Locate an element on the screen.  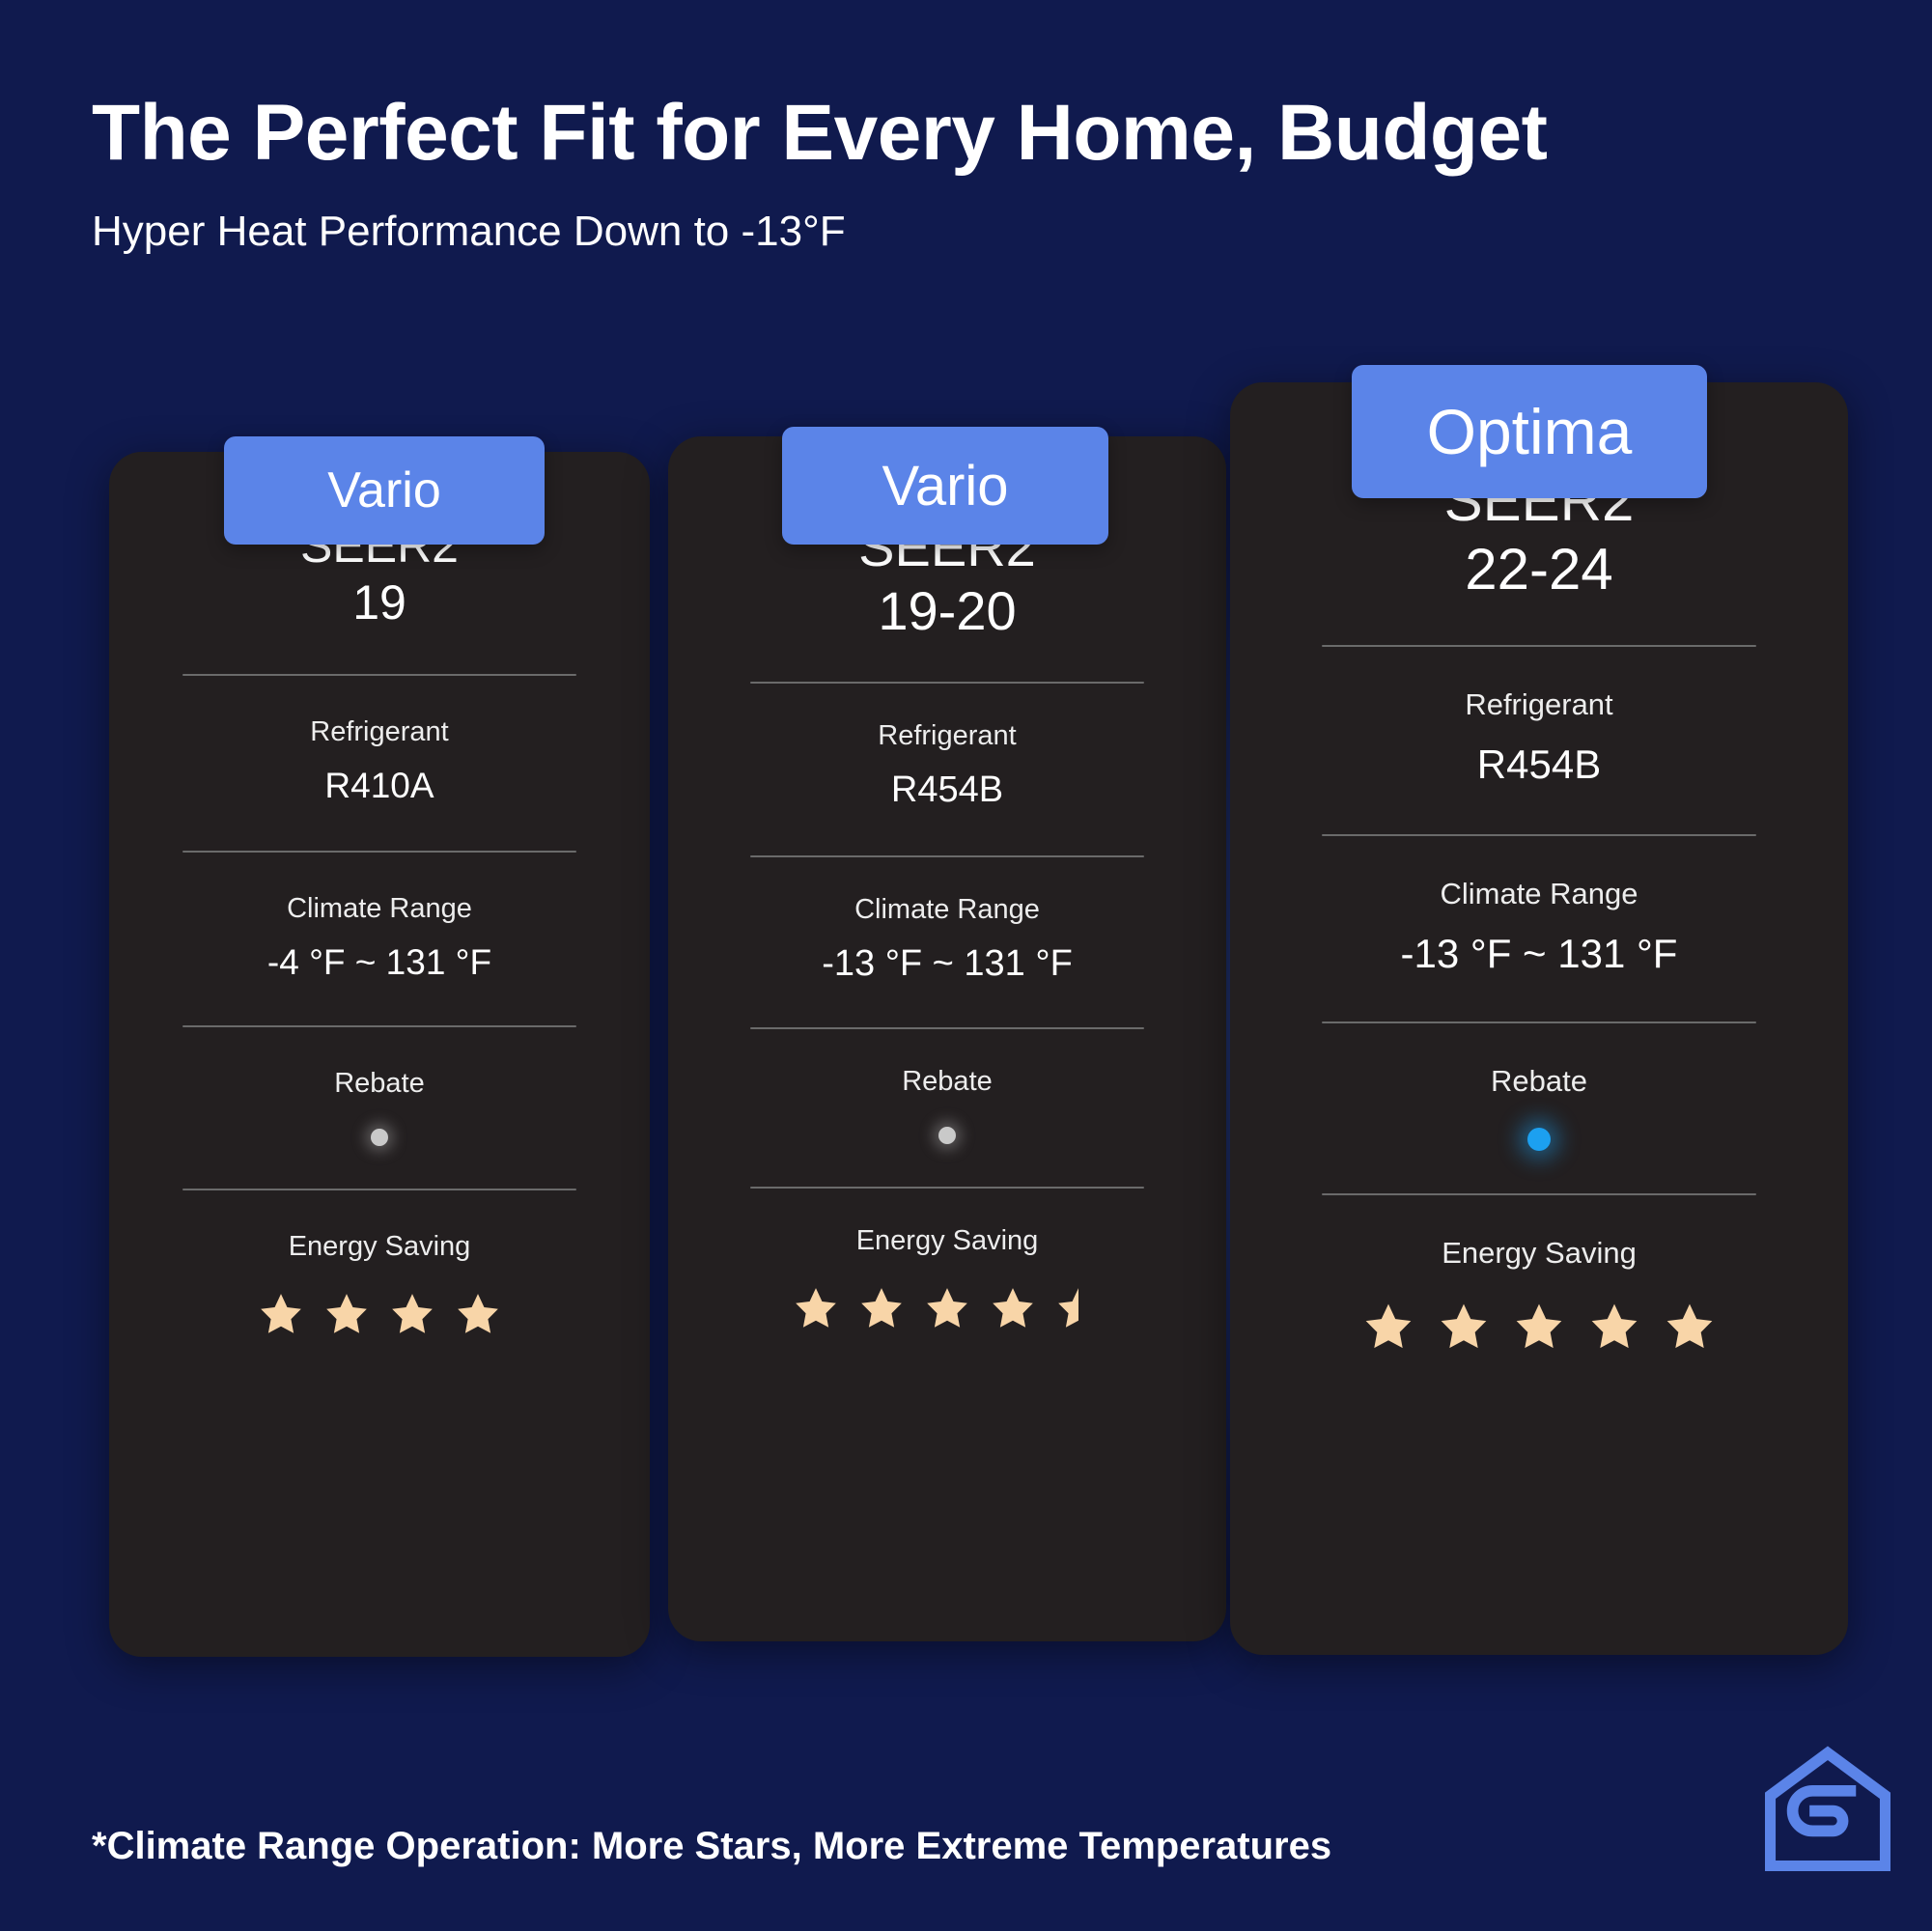
house-logo is located at coordinates (1828, 1809).